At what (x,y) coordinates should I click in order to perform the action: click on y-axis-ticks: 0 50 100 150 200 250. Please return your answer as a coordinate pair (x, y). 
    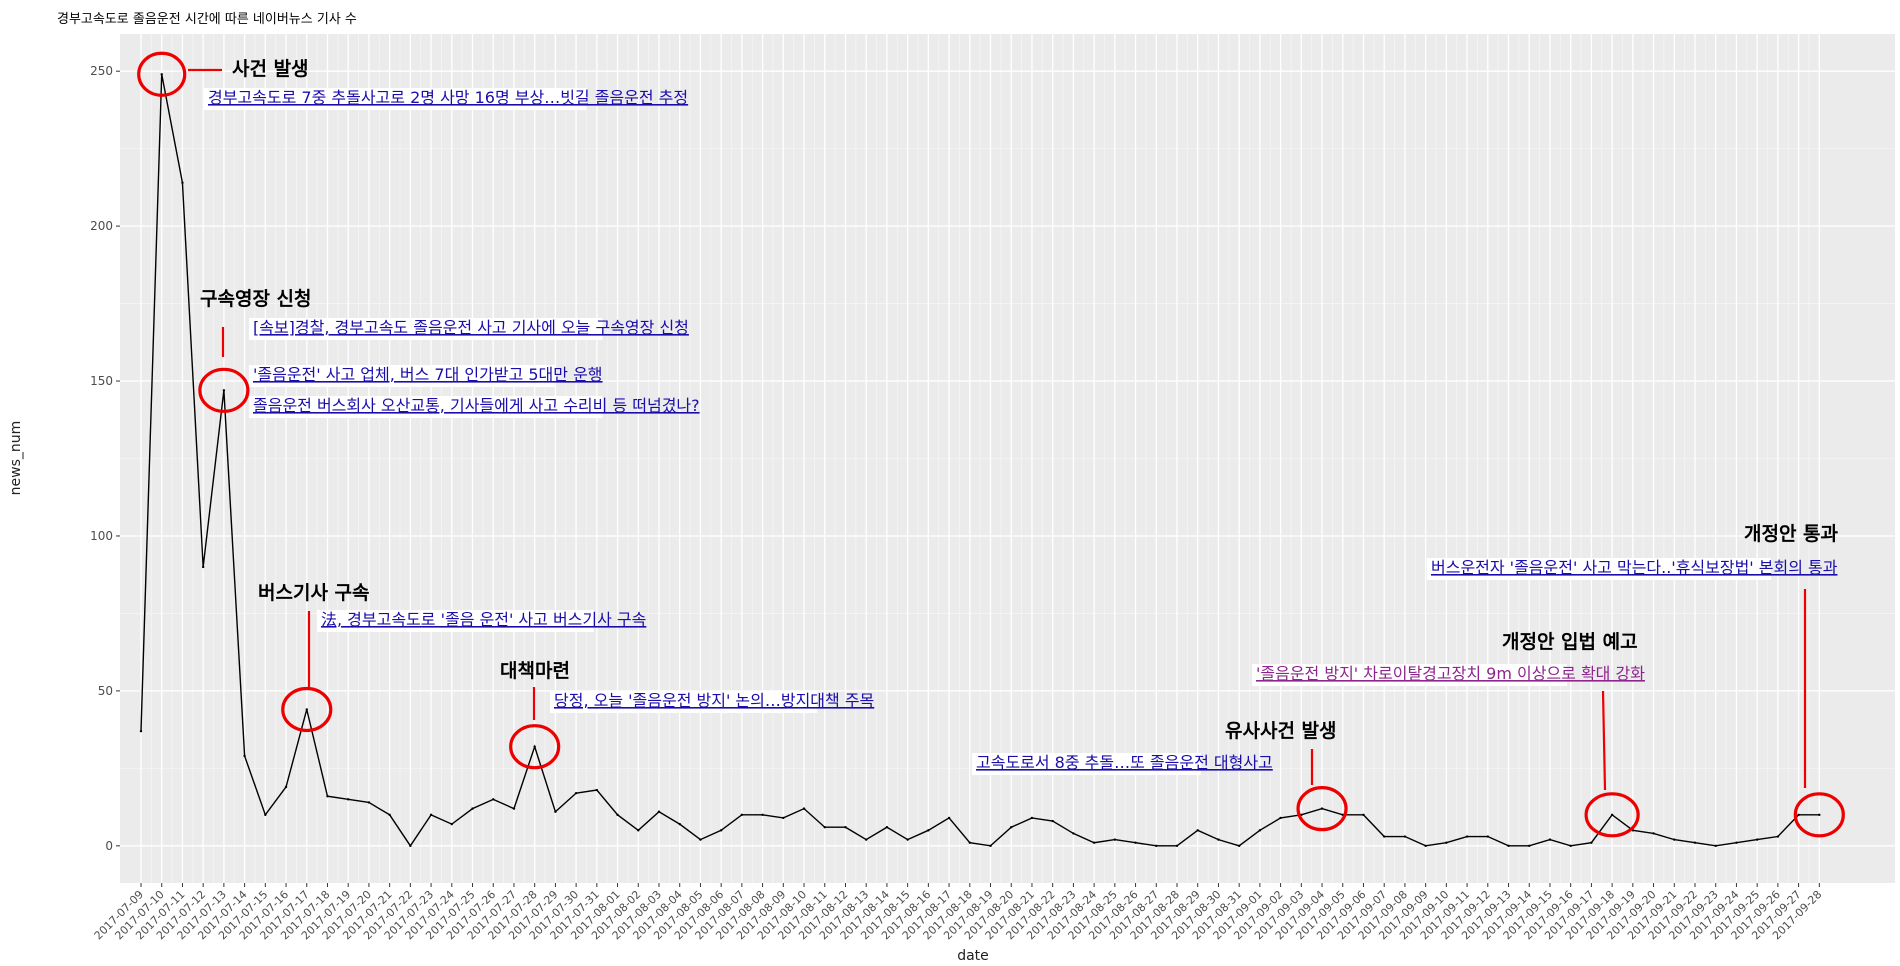
    Looking at the image, I should click on (105, 458).